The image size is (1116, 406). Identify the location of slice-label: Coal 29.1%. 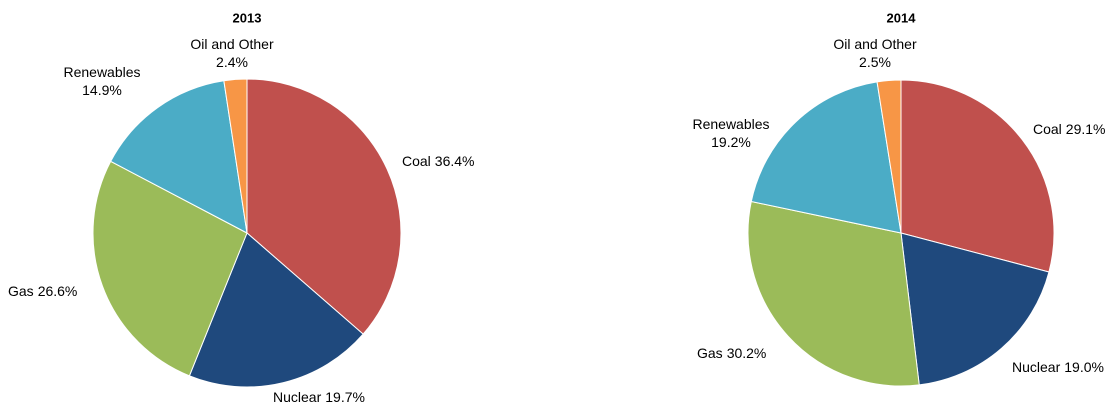
(1069, 129).